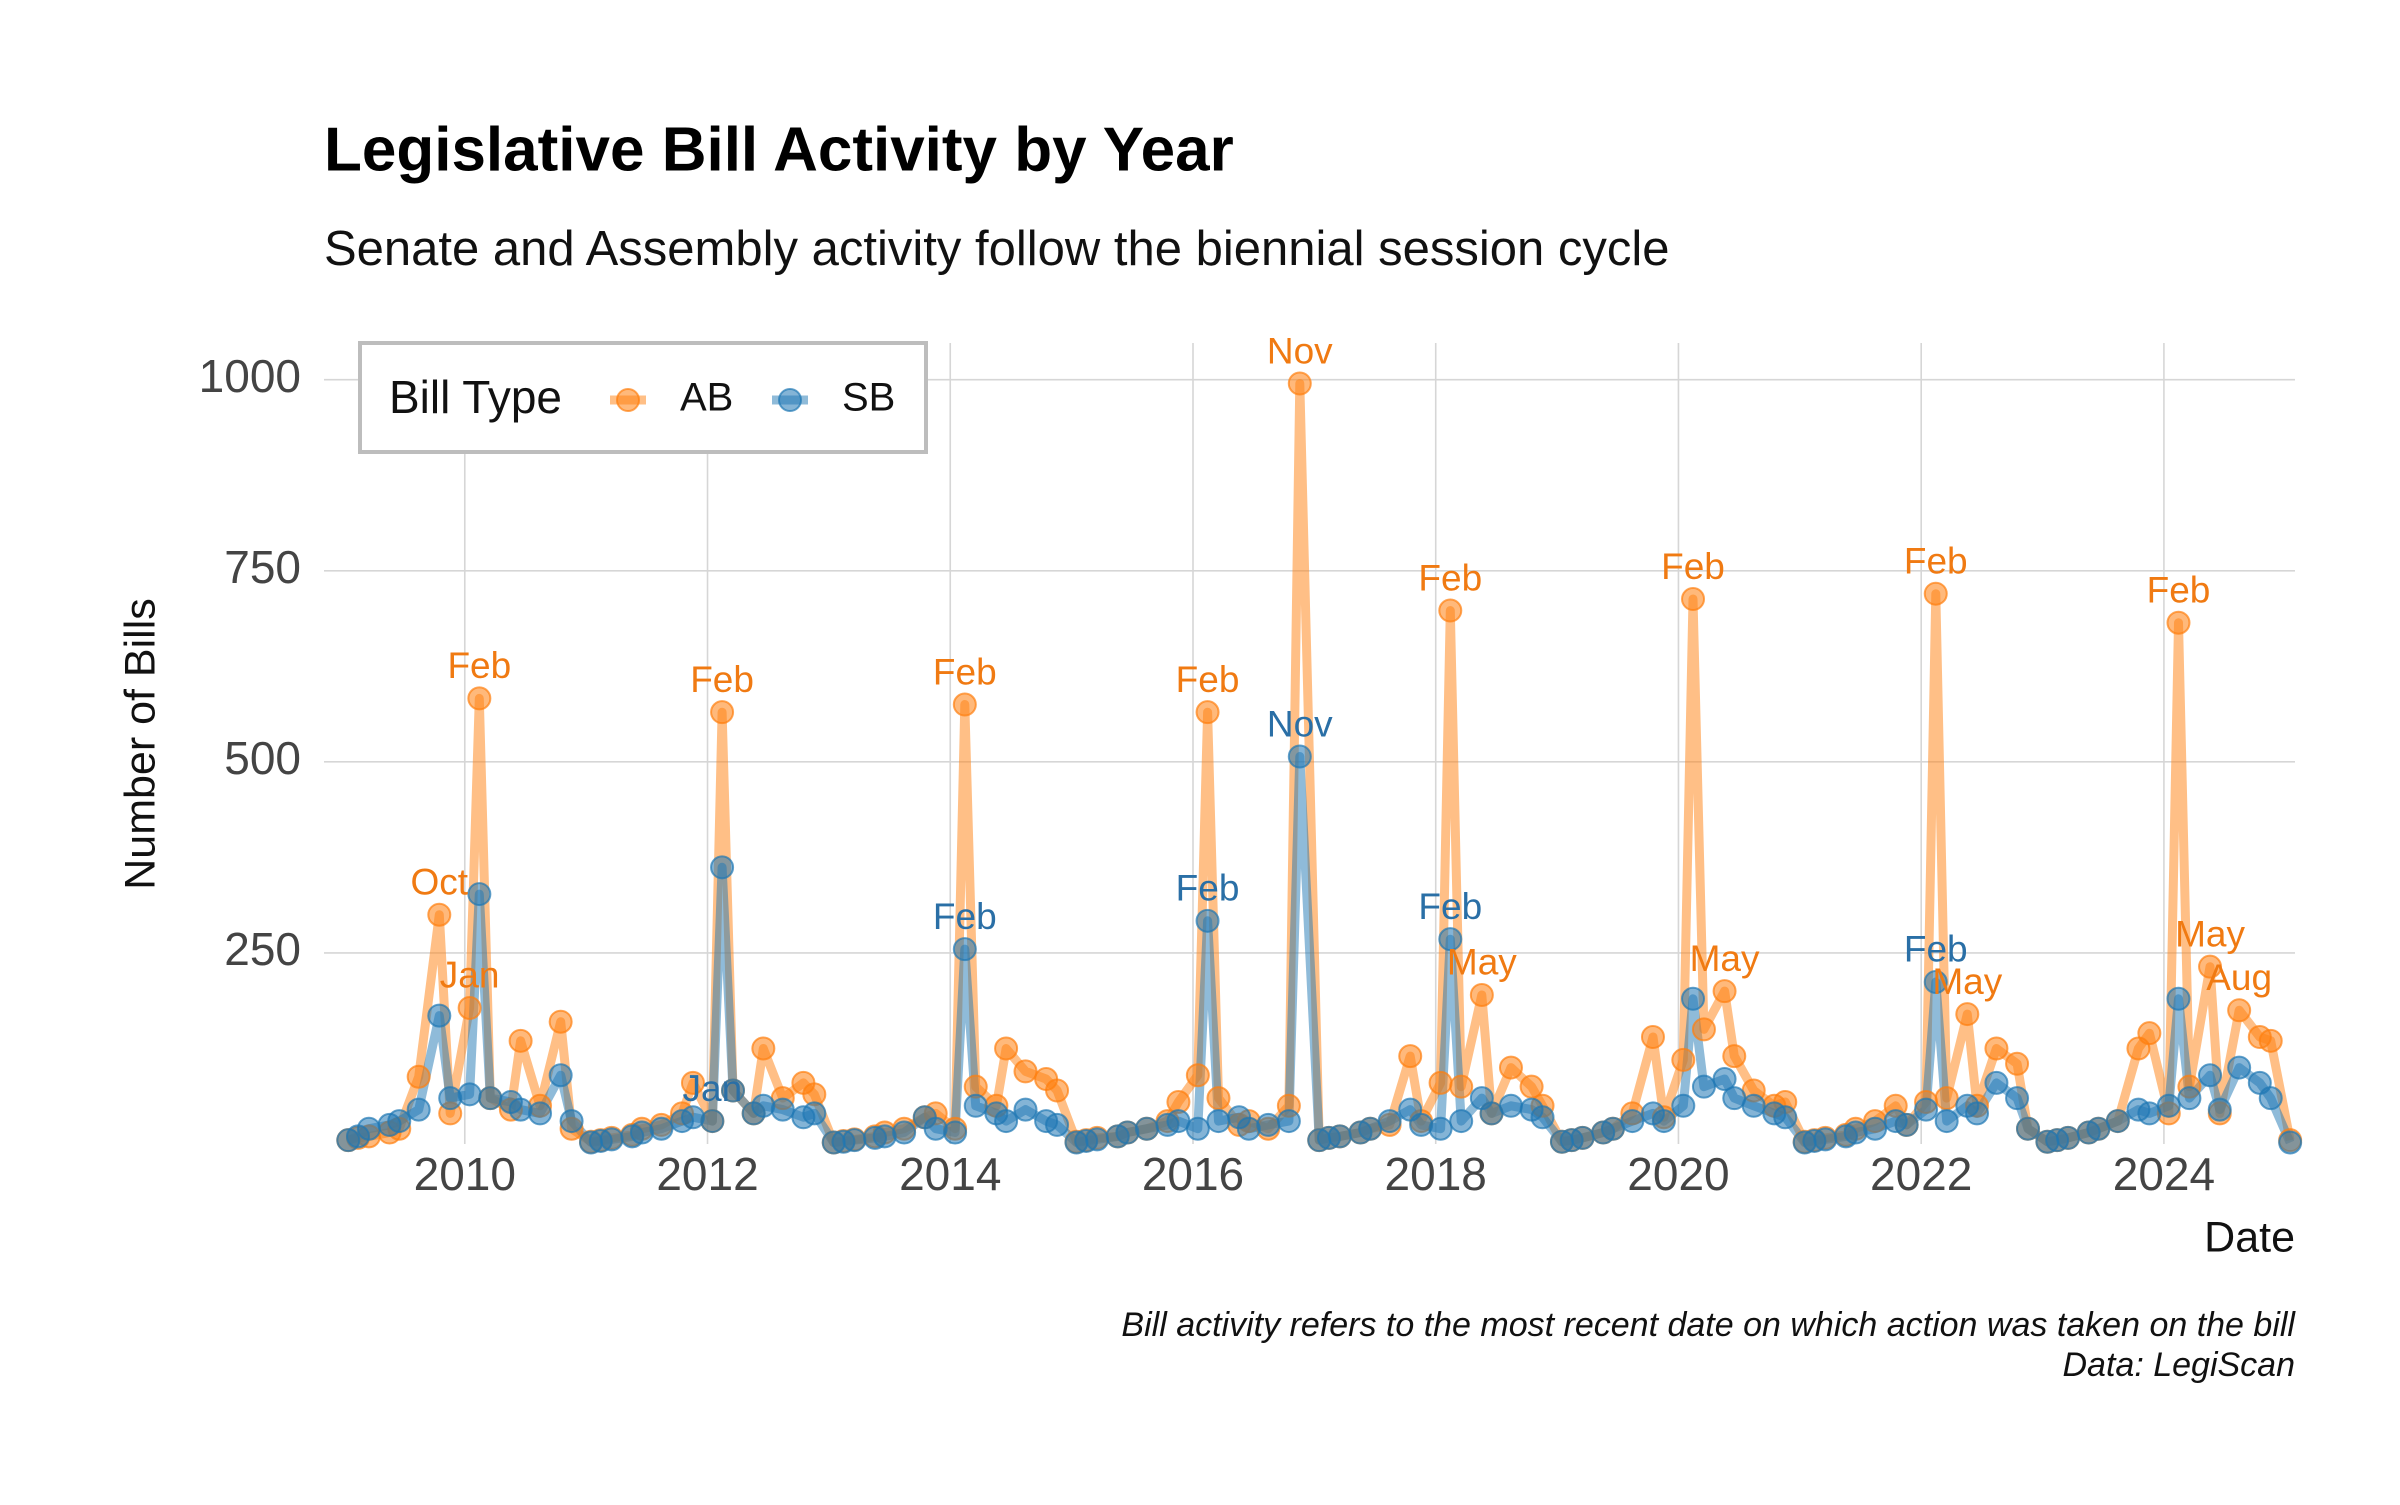  What do you see at coordinates (1436, 1174) in the screenshot?
I see `x-tick-label: 2018` at bounding box center [1436, 1174].